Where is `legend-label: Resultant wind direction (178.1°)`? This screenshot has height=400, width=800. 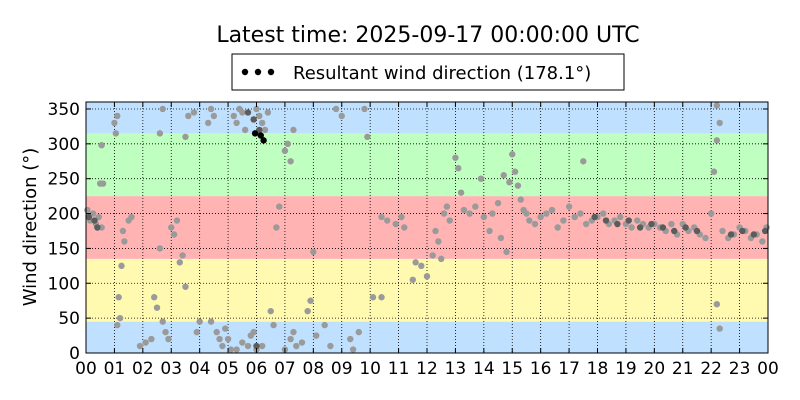
legend-label: Resultant wind direction (178.1°) is located at coordinates (442, 73).